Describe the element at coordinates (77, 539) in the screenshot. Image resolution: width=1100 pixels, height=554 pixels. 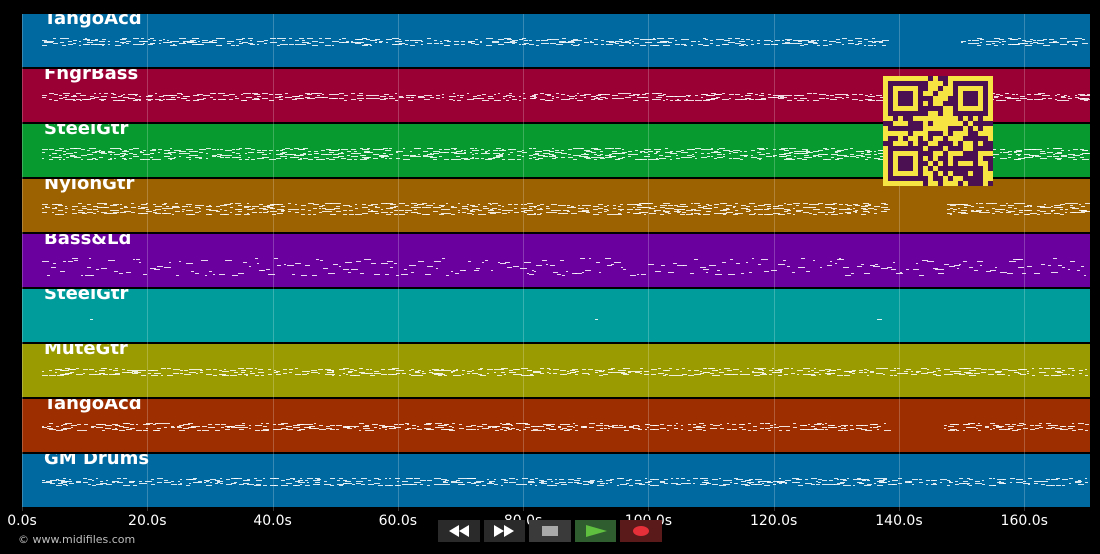
I see `copyright-text: © www.midifiles.com` at that location.